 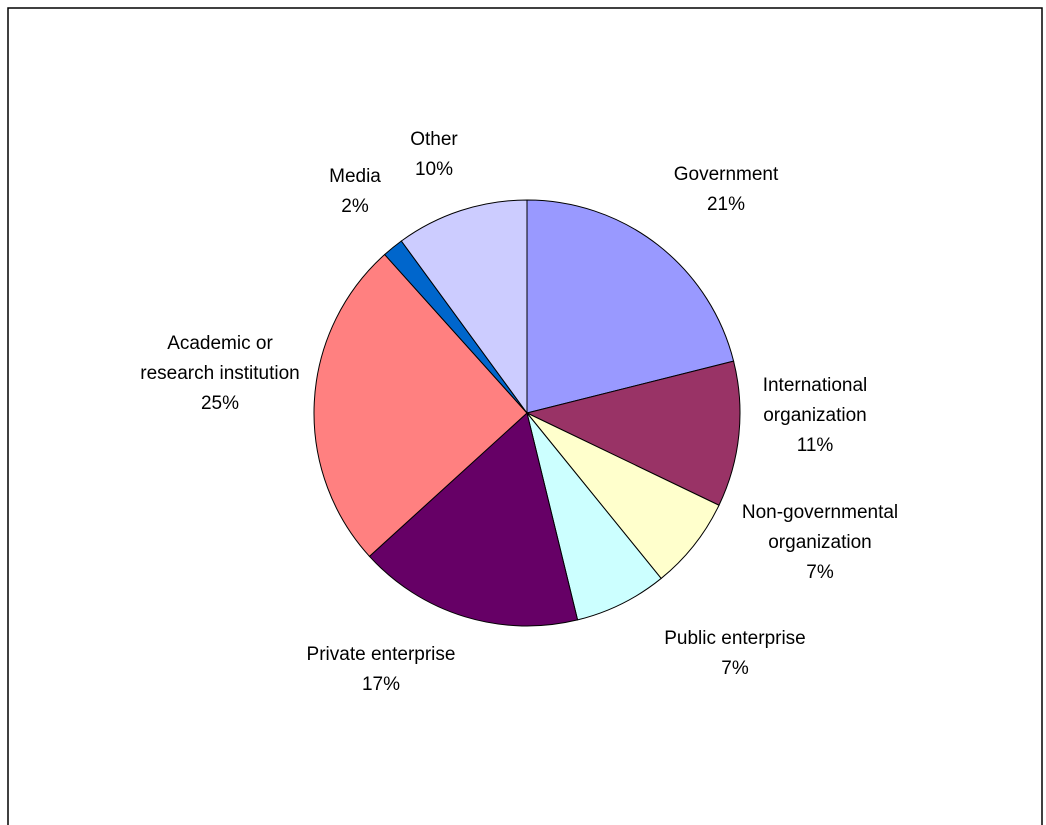 What do you see at coordinates (726, 189) in the screenshot?
I see `slice-label-0: Government 21%` at bounding box center [726, 189].